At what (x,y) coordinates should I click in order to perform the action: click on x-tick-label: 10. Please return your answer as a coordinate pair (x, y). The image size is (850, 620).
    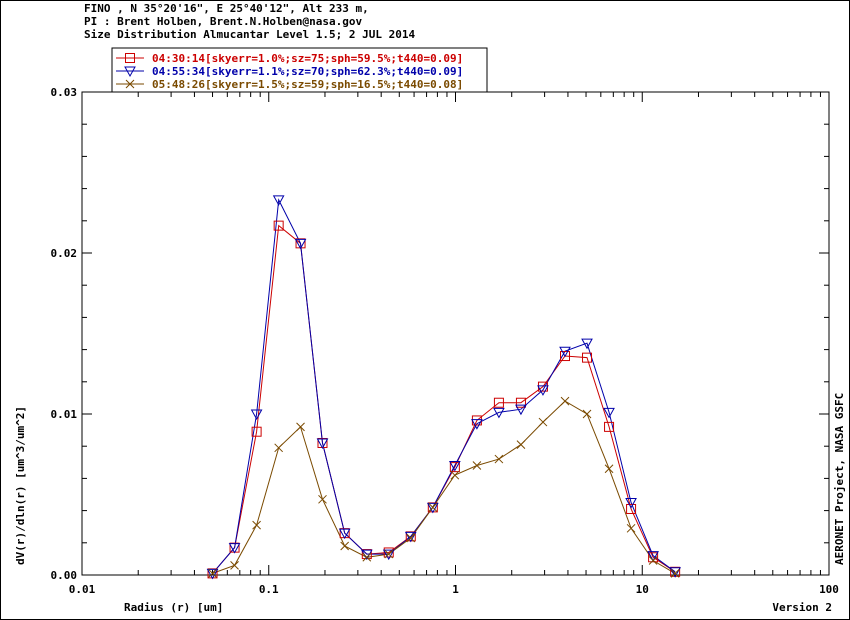
    Looking at the image, I should click on (642, 589).